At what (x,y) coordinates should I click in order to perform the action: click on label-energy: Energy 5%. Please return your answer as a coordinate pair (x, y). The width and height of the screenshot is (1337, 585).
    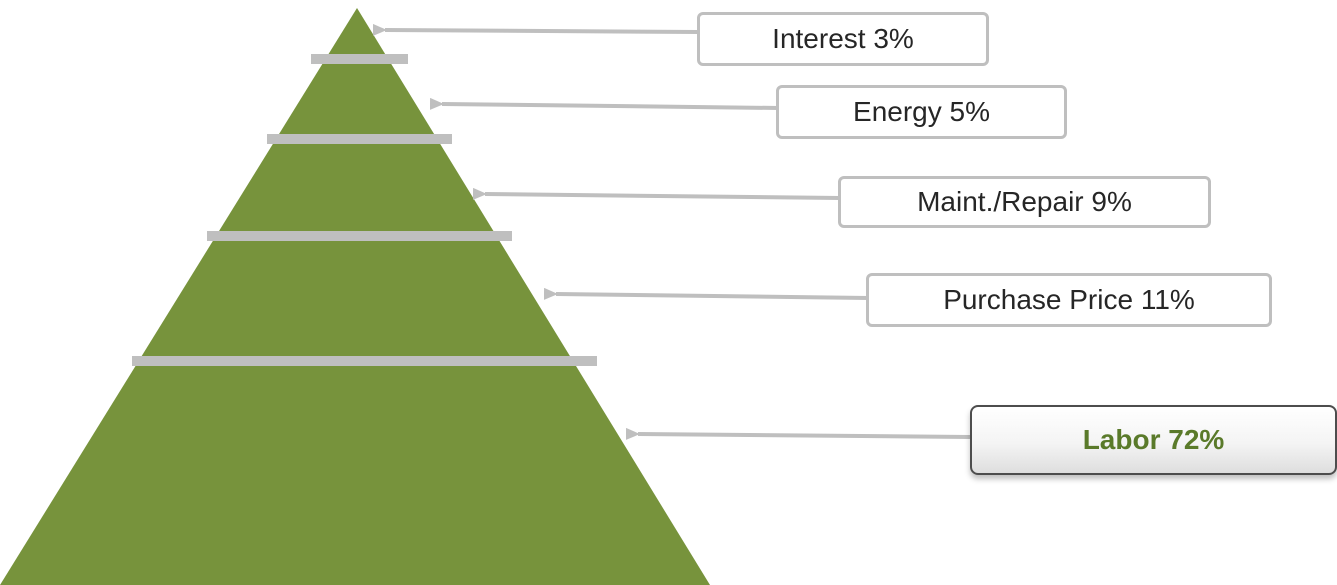
    Looking at the image, I should click on (921, 112).